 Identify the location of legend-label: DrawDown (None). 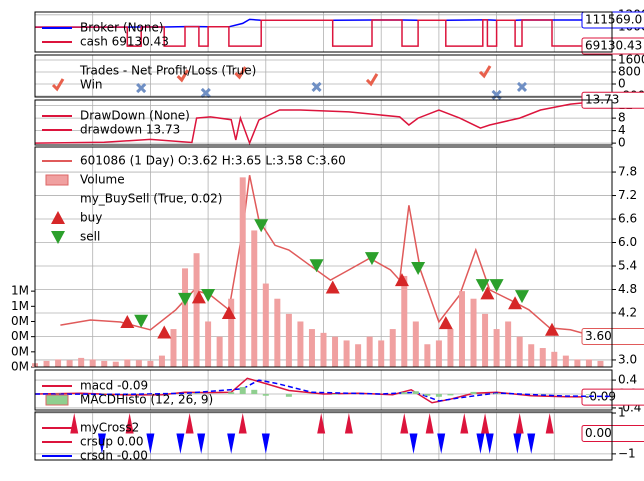
(135, 116).